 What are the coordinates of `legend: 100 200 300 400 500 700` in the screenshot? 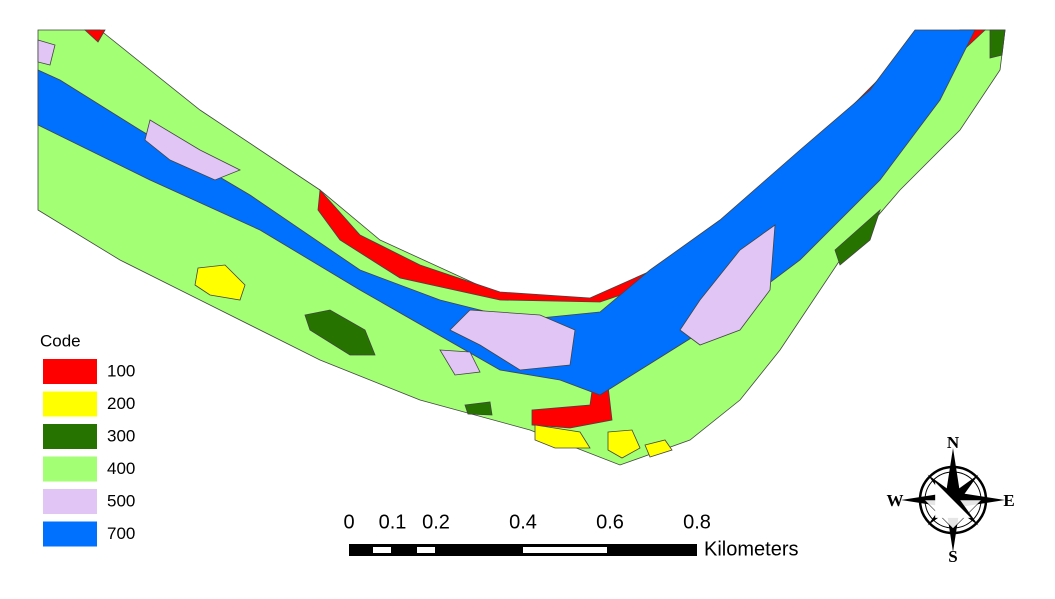 It's located at (89, 453).